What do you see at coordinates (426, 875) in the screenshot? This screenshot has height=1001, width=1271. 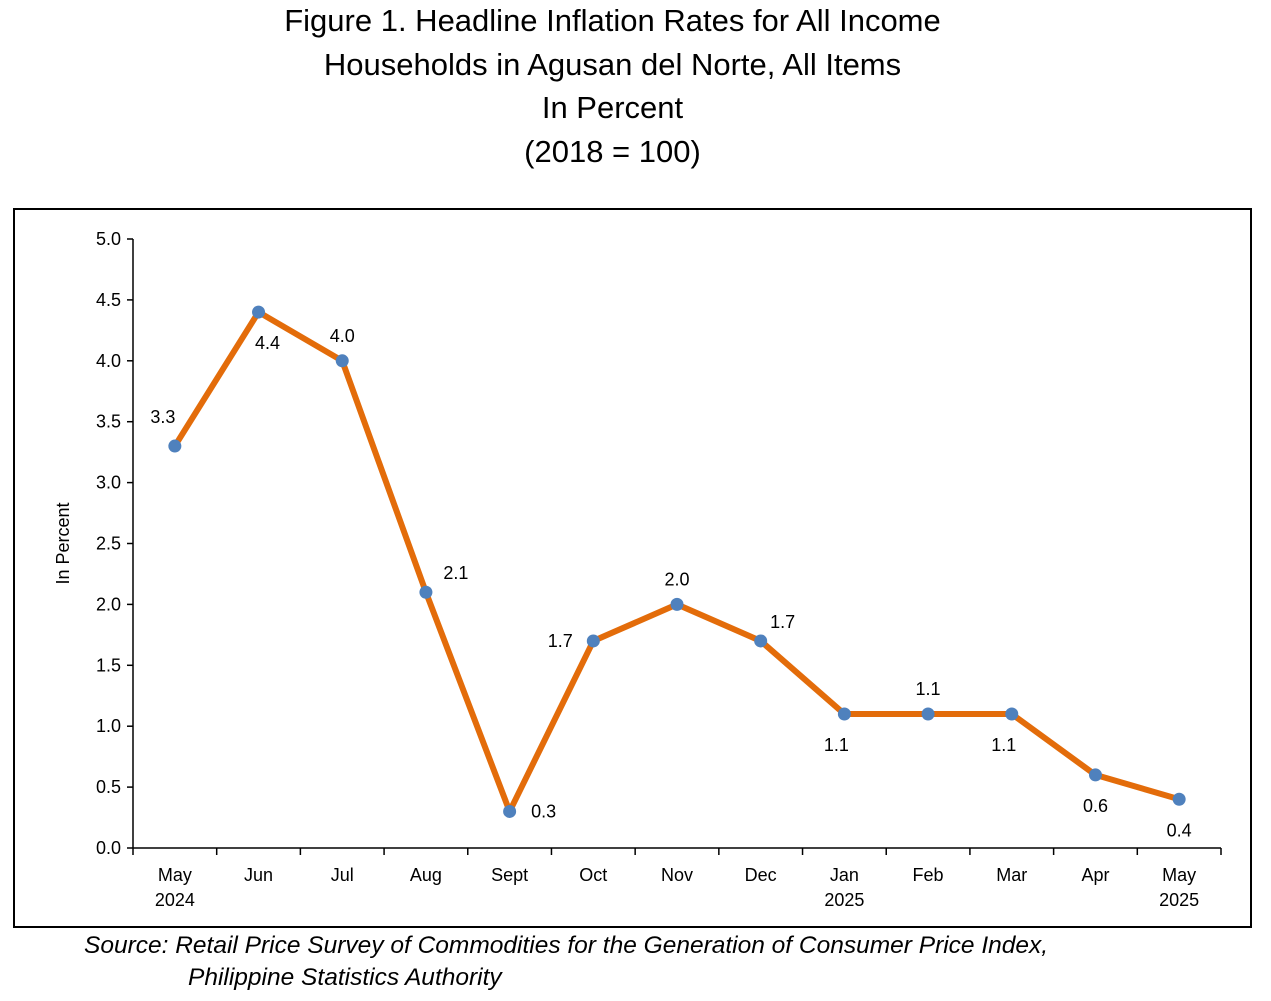 I see `x-tick-label: Aug` at bounding box center [426, 875].